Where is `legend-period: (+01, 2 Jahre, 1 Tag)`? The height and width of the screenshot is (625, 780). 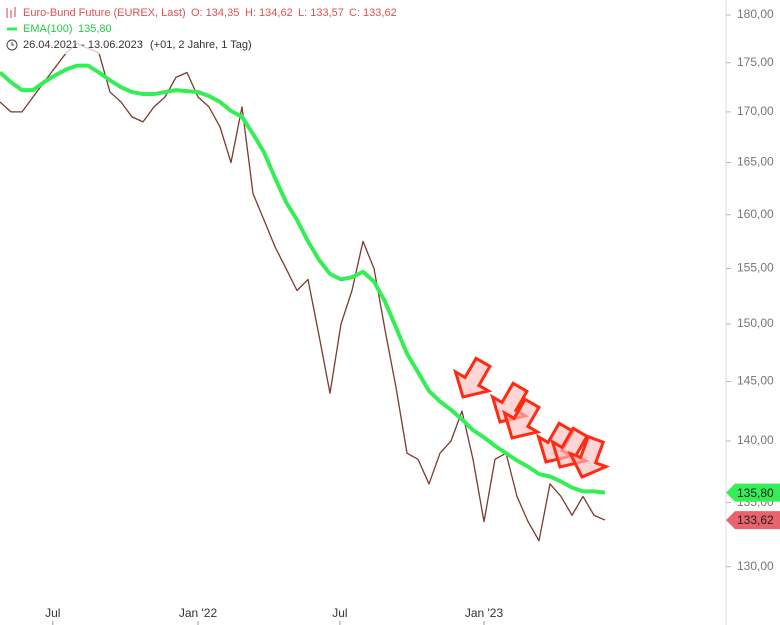
legend-period: (+01, 2 Jahre, 1 Tag) is located at coordinates (201, 45).